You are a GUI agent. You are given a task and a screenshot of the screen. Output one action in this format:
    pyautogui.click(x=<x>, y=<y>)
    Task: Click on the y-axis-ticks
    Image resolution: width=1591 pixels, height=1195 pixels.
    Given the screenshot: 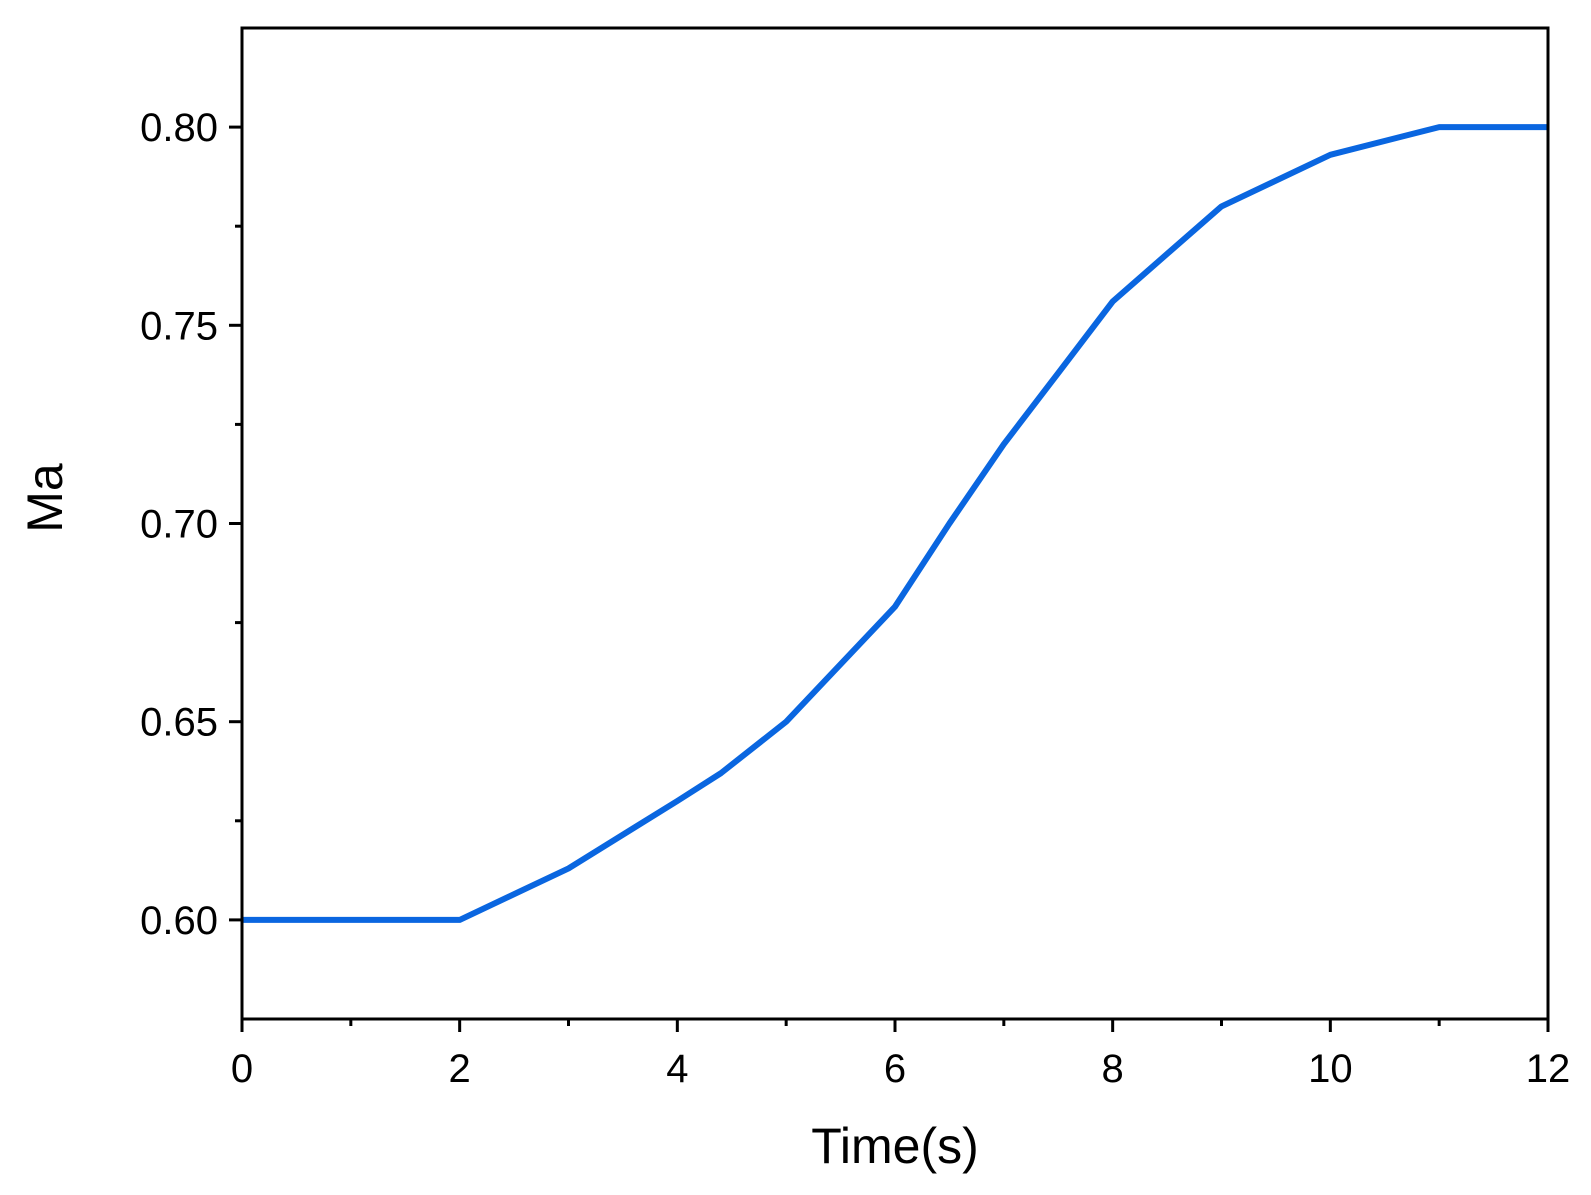 What is the action you would take?
    pyautogui.click(x=235, y=523)
    